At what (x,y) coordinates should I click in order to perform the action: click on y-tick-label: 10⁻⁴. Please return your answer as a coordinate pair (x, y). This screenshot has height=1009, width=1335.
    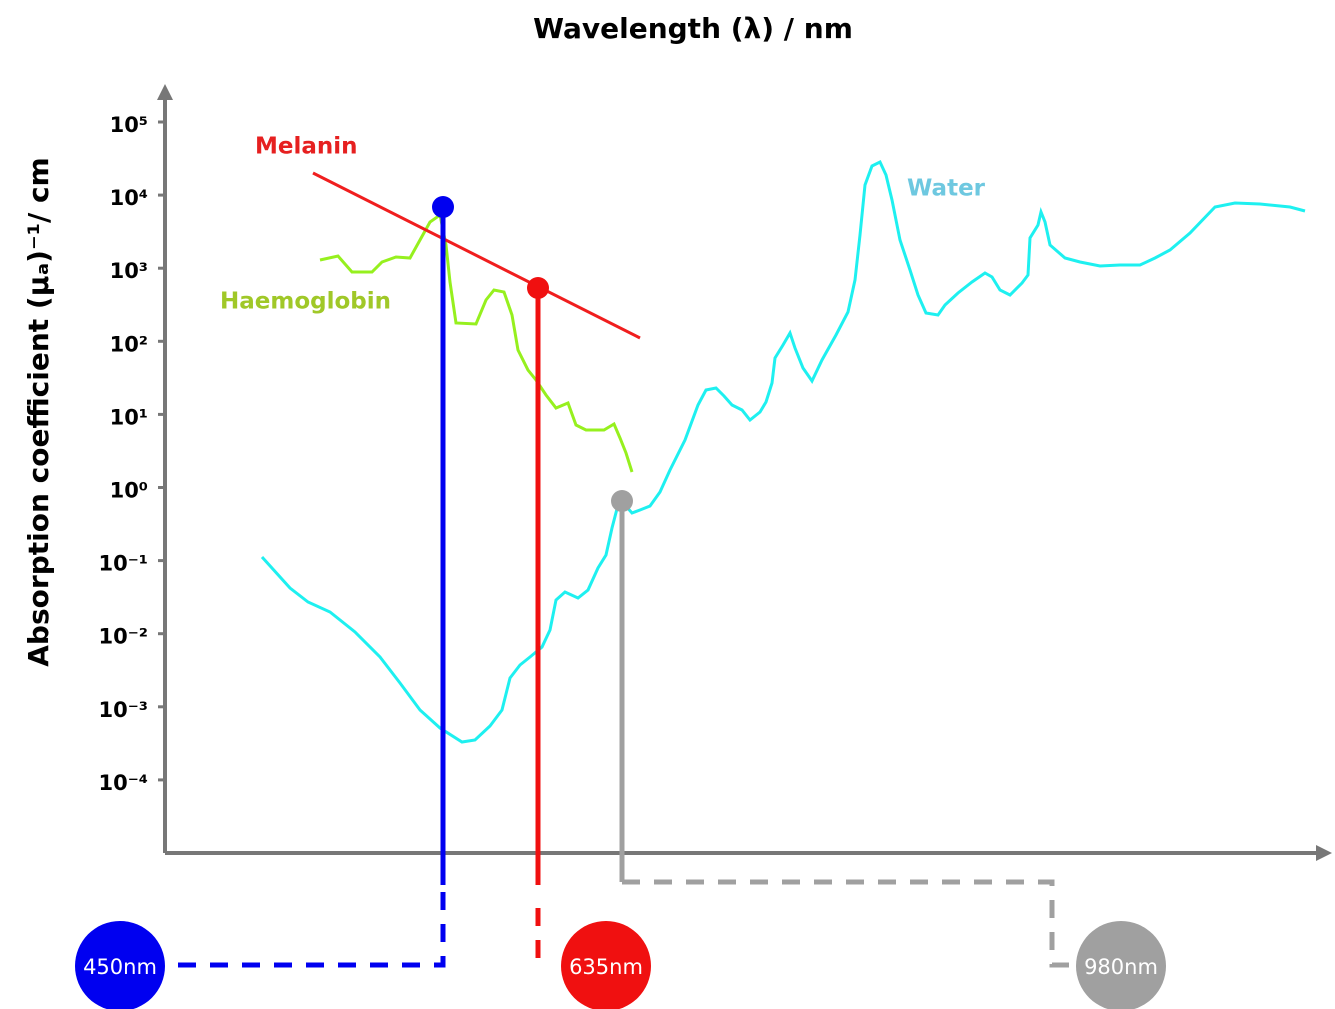
    Looking at the image, I should click on (123, 783).